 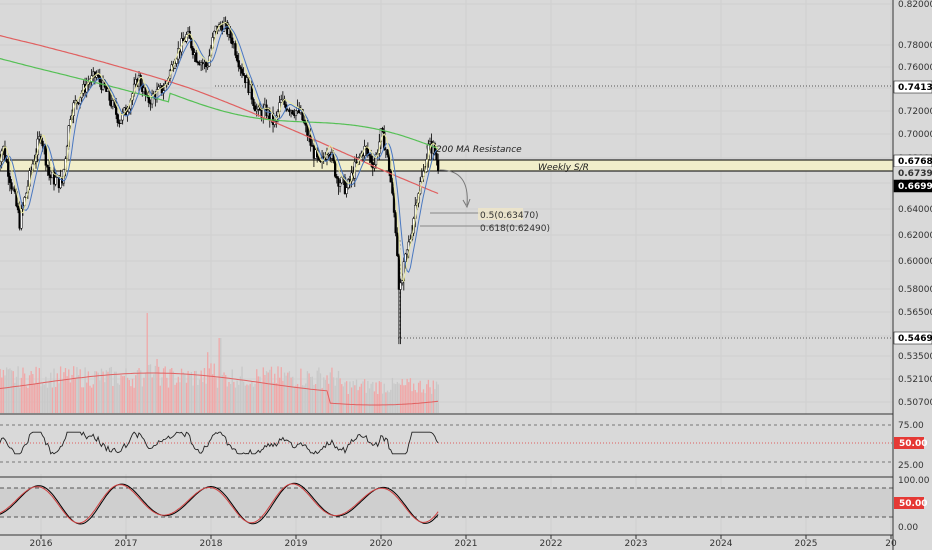 I want to click on price-tag-label: 0.67396, so click(x=915, y=174).